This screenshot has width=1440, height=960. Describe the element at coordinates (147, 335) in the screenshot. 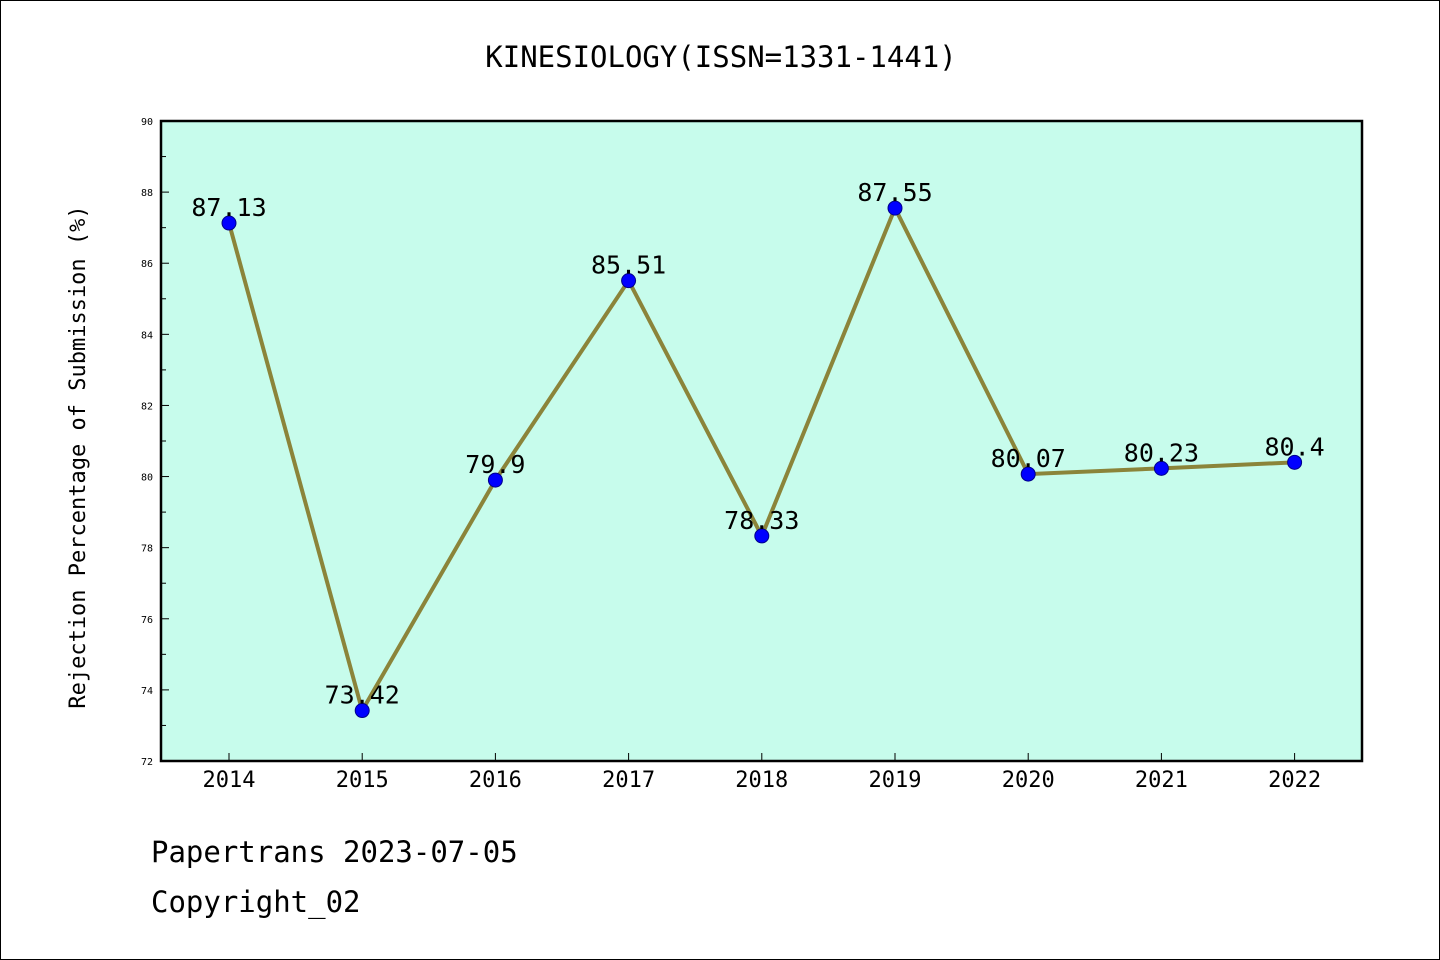

I see `y-tick-label: 84` at that location.